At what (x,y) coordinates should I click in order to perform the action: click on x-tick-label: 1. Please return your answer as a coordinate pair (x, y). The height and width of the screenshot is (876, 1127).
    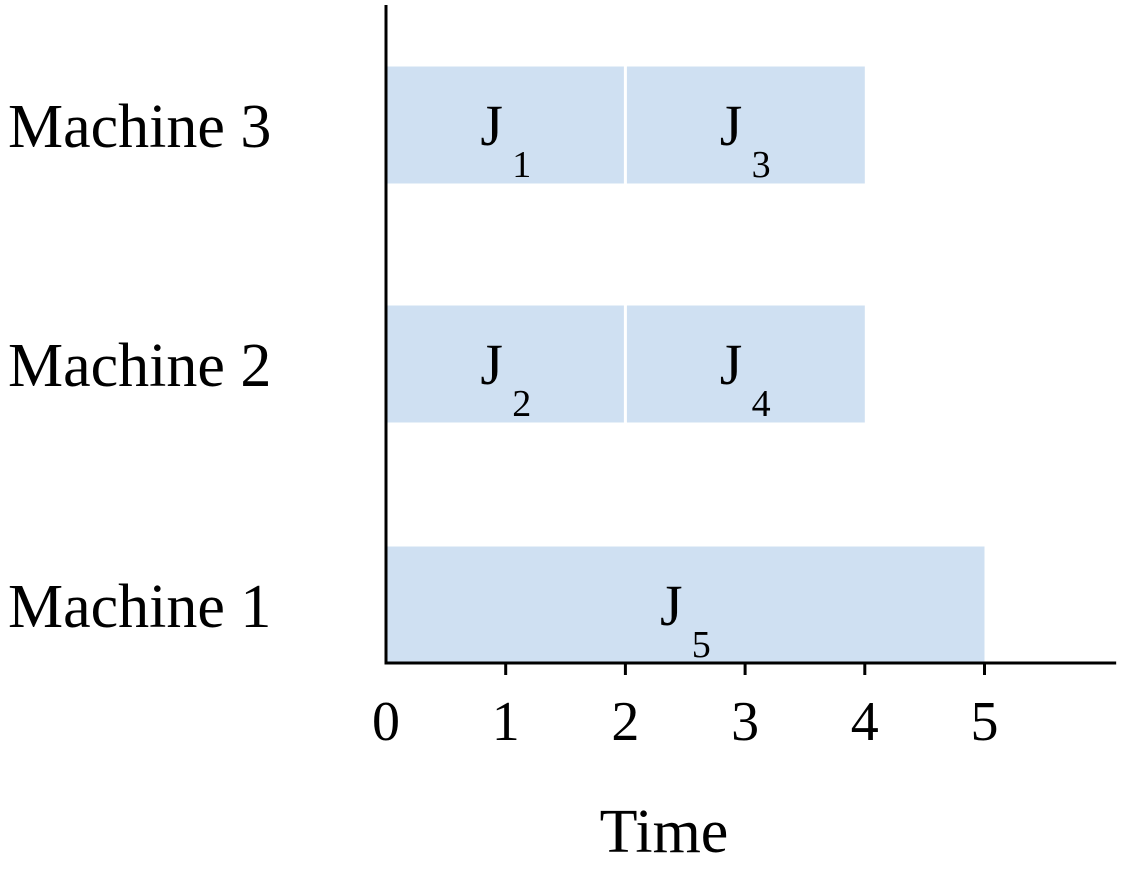
    Looking at the image, I should click on (506, 722).